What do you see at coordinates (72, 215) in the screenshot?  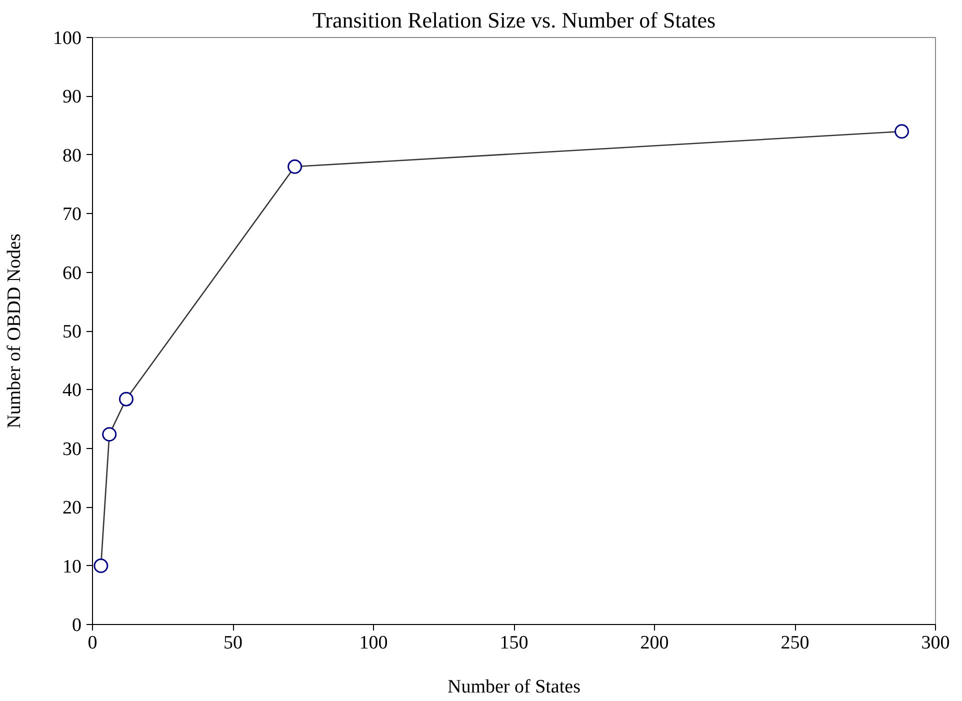 I see `y-tick-label: 70` at bounding box center [72, 215].